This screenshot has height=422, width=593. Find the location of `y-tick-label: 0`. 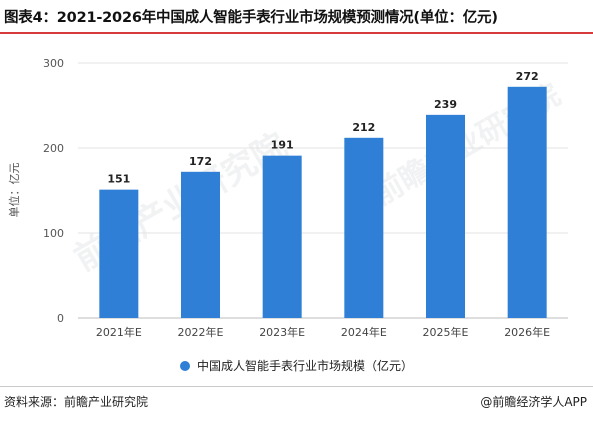

y-tick-label: 0 is located at coordinates (60, 318).